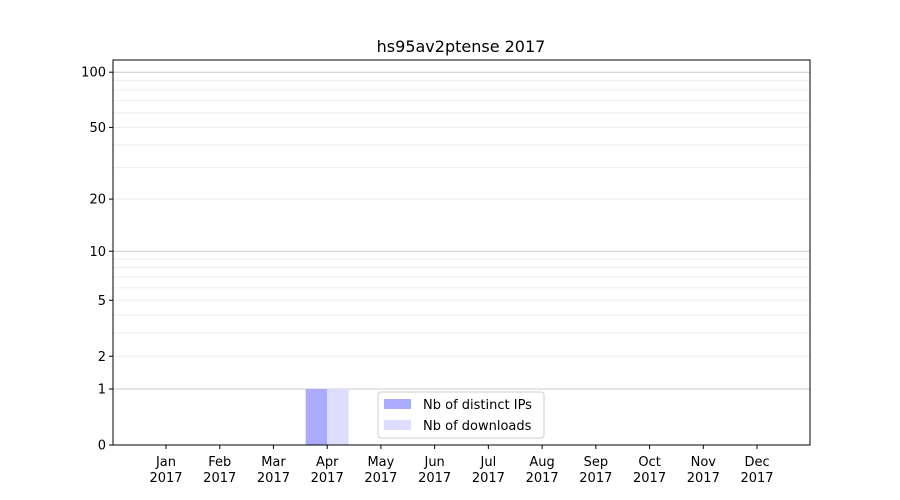 The height and width of the screenshot is (500, 900). What do you see at coordinates (461, 46) in the screenshot?
I see `chart-title: hs95av2ptense 2017` at bounding box center [461, 46].